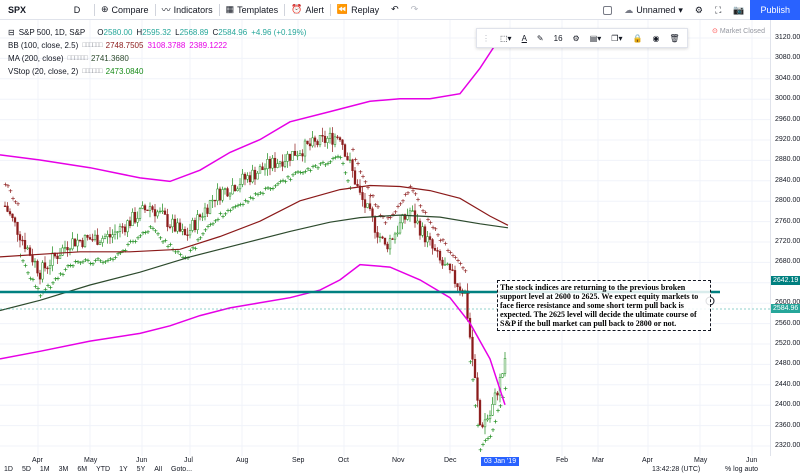 This screenshot has width=800, height=473. I want to click on pencil-icon: ✎, so click(540, 38).